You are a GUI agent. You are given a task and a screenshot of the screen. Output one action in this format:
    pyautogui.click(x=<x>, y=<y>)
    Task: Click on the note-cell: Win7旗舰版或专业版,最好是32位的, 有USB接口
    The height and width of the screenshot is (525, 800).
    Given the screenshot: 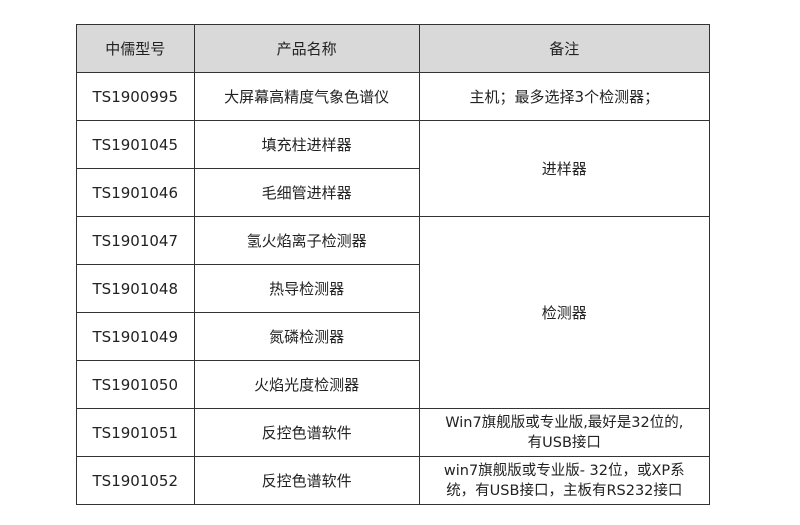 What is the action you would take?
    pyautogui.click(x=564, y=432)
    